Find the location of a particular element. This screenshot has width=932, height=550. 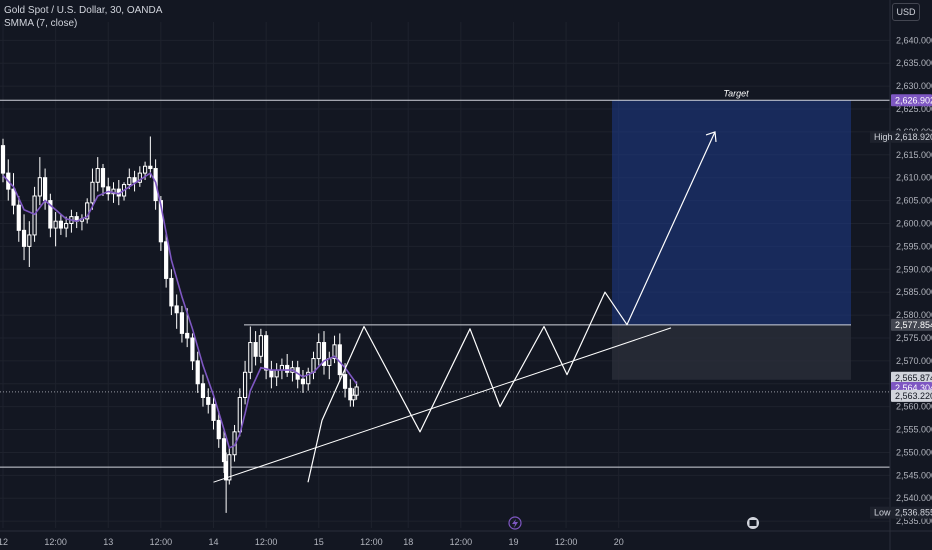

y-tick-label: 2,595.000 is located at coordinates (914, 246).